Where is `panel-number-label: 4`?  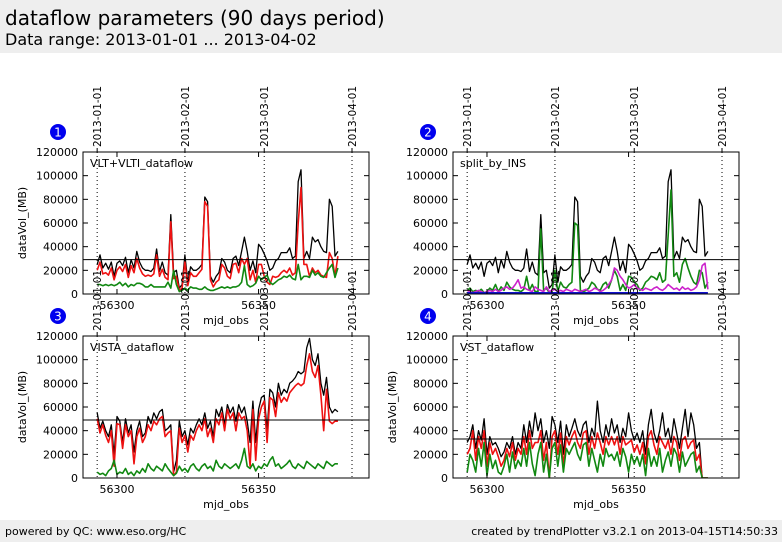
panel-number-label: 4 is located at coordinates (428, 317).